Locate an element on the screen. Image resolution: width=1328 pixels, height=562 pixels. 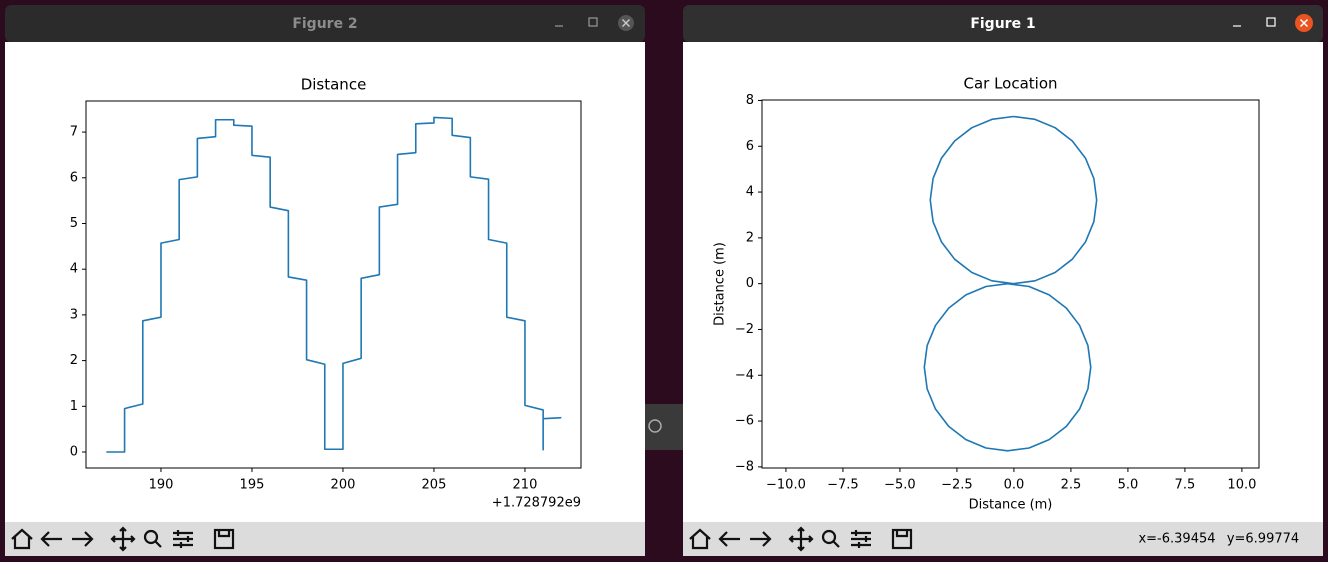
pan-button is located at coordinates (123, 539).